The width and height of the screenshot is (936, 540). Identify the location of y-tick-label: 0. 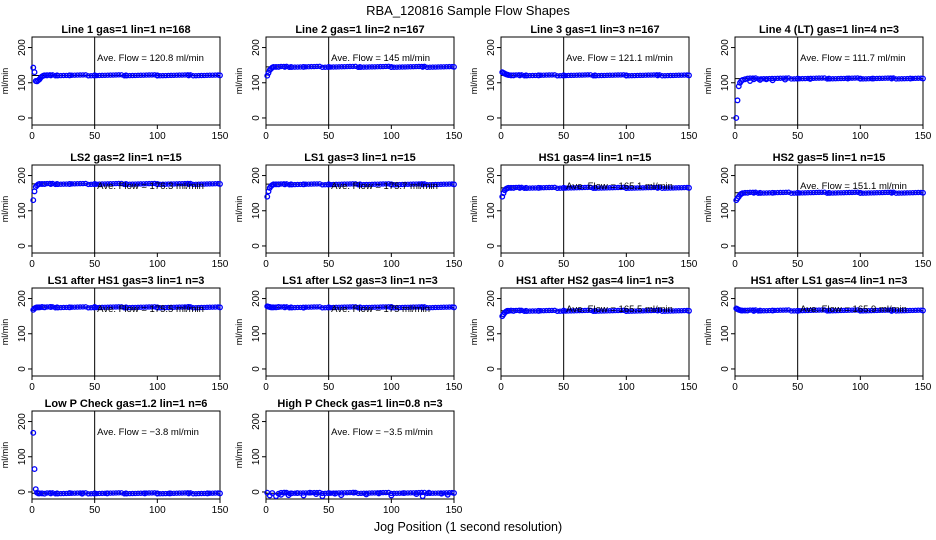
(256, 246).